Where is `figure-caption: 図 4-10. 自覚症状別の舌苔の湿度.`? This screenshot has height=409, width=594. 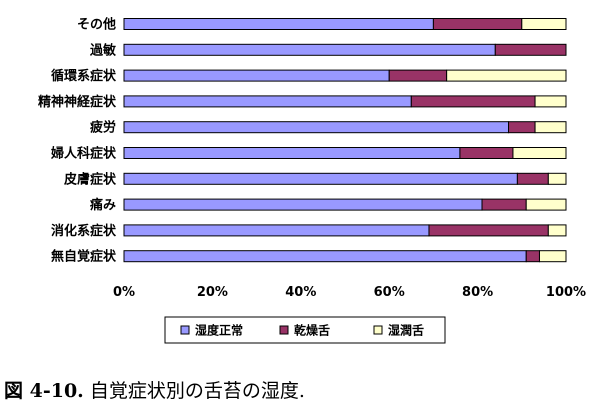
figure-caption: 図 4-10. 自覚症状別の舌苔の湿度. is located at coordinates (154, 389).